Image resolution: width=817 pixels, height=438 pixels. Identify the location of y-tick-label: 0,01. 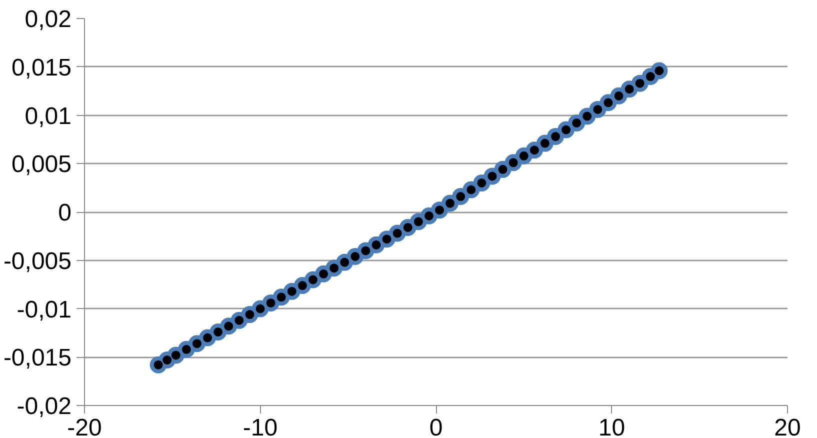
(48, 116).